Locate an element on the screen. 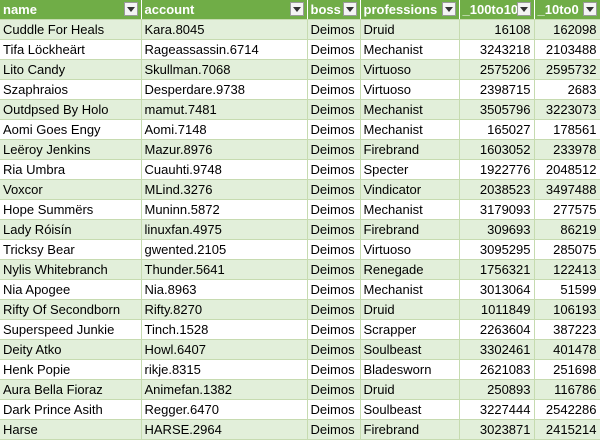 This screenshot has width=600, height=441. cell-10to0: 3223073 is located at coordinates (567, 109).